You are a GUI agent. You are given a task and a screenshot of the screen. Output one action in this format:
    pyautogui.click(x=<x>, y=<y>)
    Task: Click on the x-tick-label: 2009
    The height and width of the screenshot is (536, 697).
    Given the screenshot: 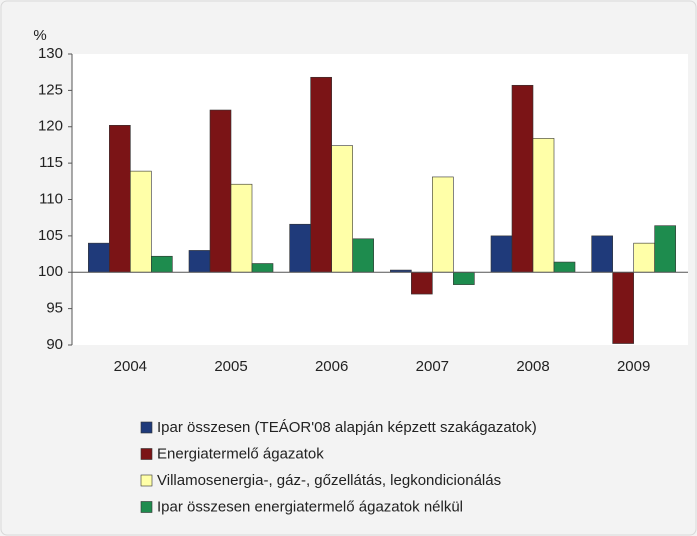 What is the action you would take?
    pyautogui.click(x=633, y=366)
    